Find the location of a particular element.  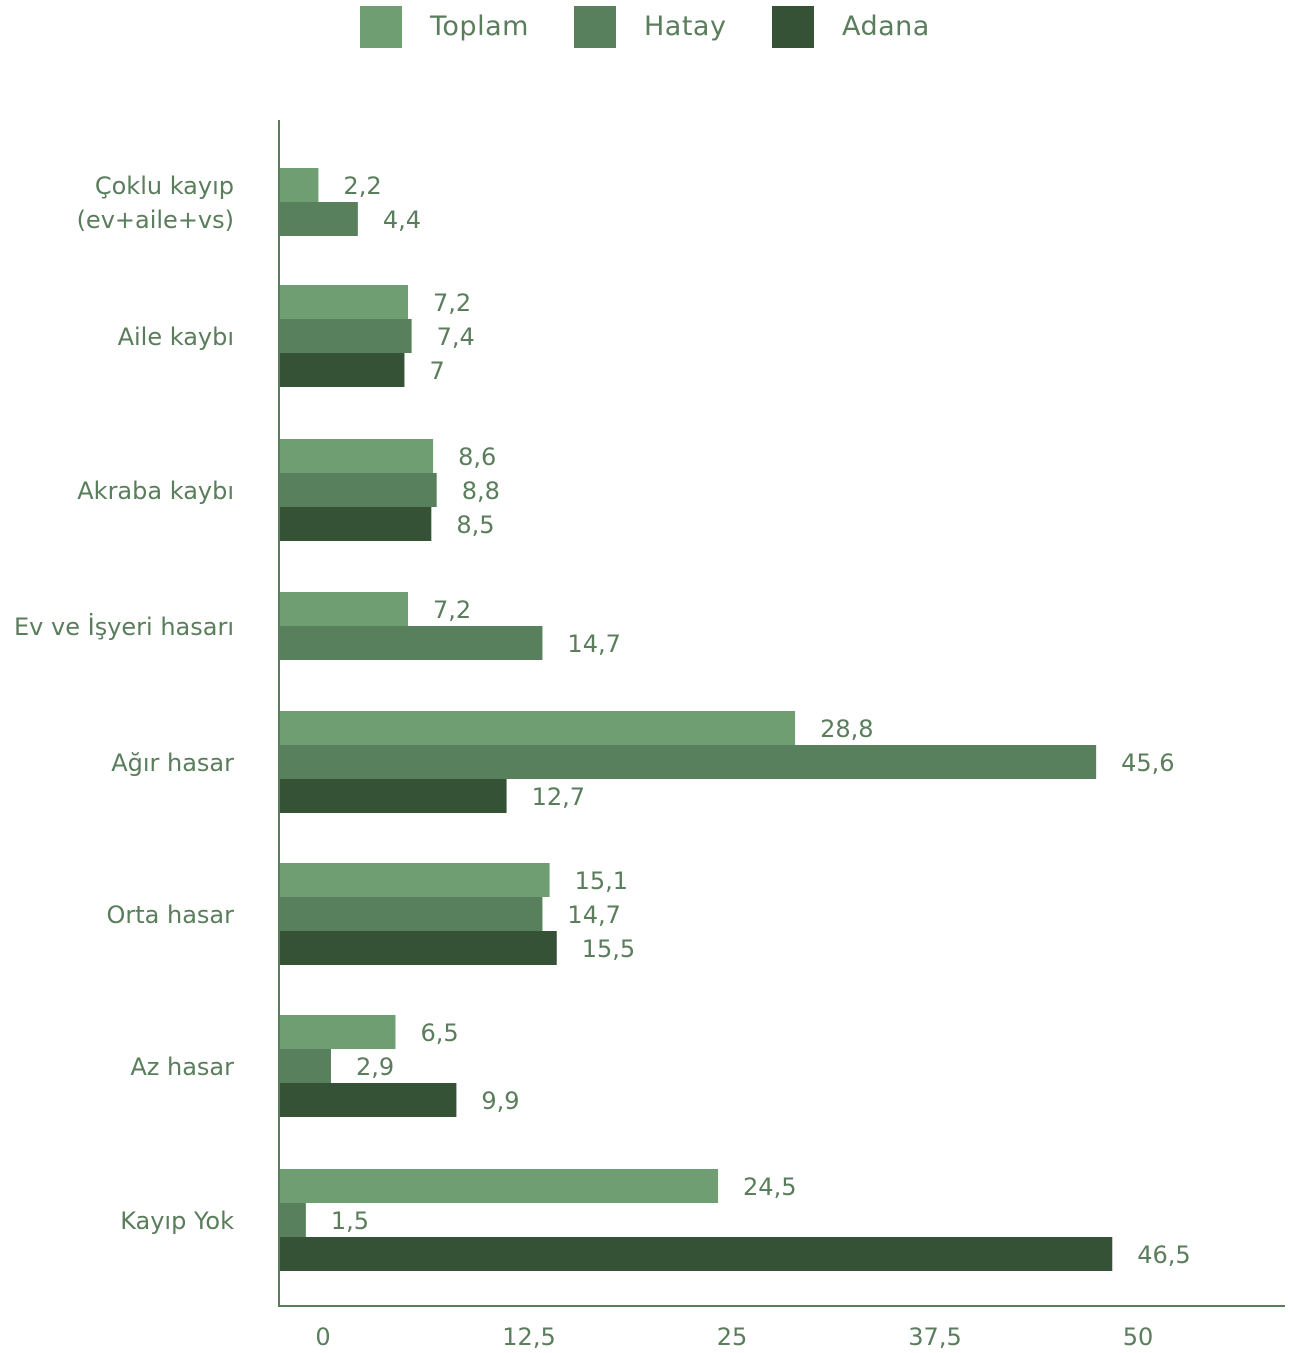

bar-hatay-çoklu-kayıp-ev-aile-vs is located at coordinates (318, 219).